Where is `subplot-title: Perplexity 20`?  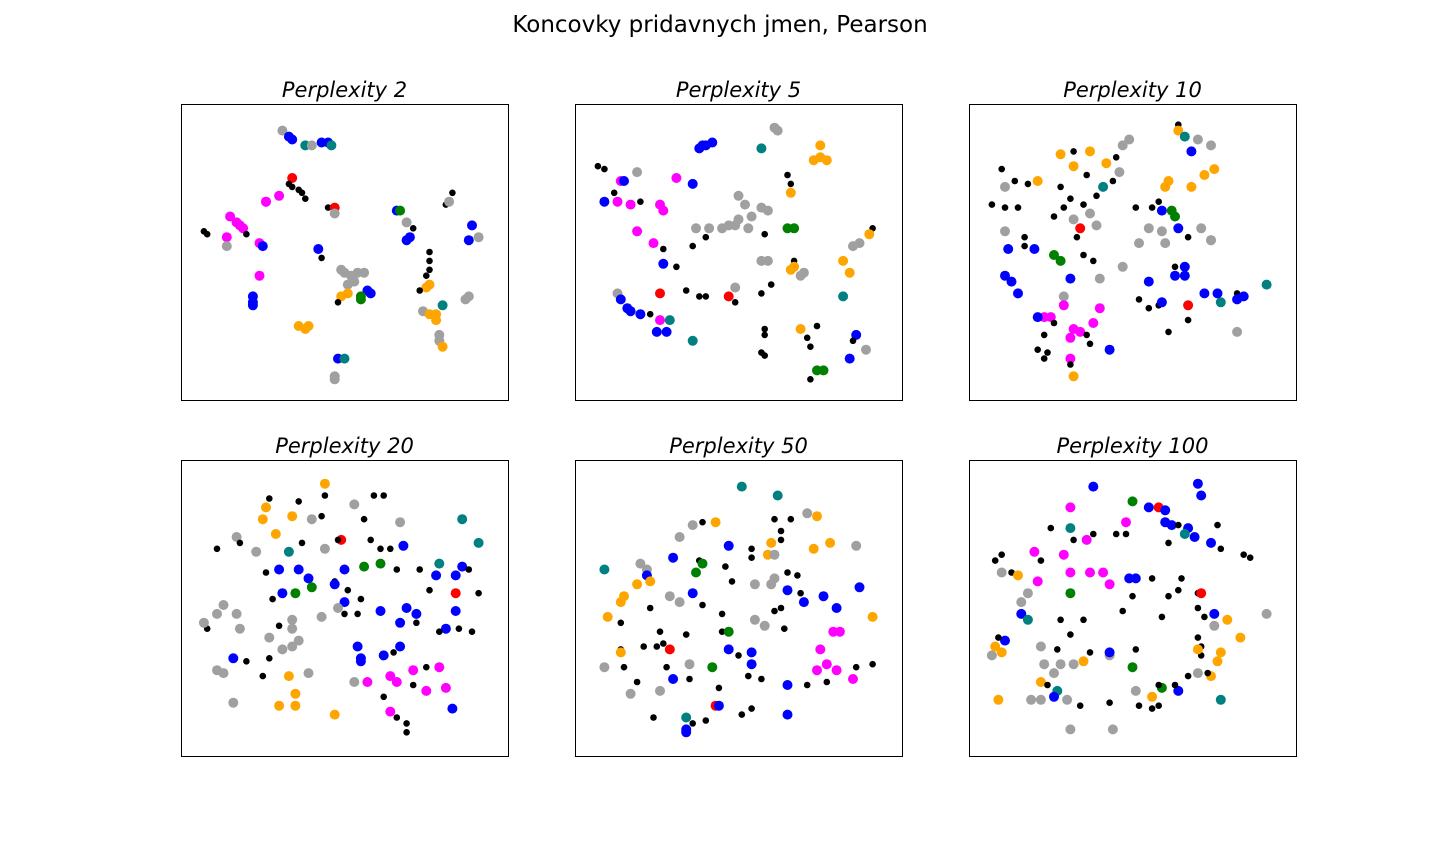
subplot-title: Perplexity 20 is located at coordinates (344, 446).